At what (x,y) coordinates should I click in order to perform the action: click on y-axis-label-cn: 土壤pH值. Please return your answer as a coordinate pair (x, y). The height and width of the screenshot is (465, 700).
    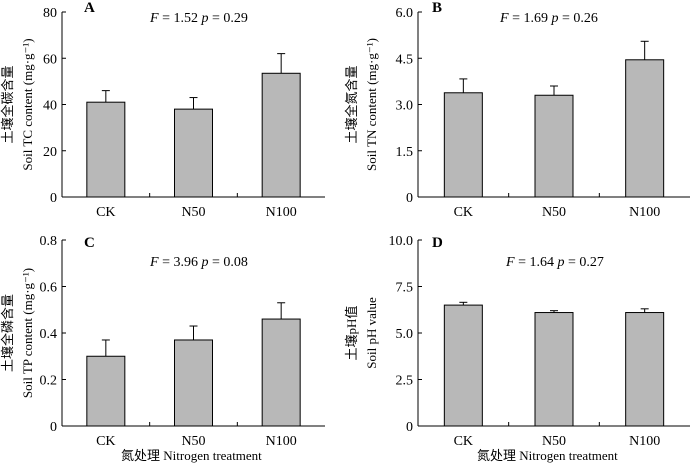
    Looking at the image, I should click on (351, 333).